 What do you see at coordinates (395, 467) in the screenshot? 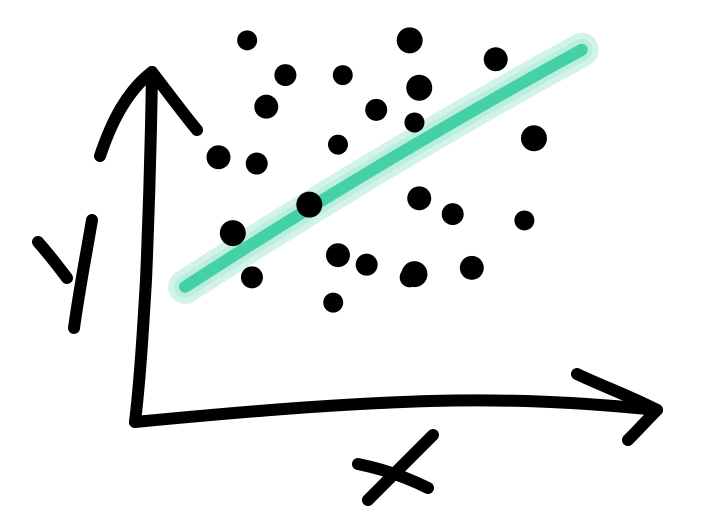
I see `x-axis-label` at bounding box center [395, 467].